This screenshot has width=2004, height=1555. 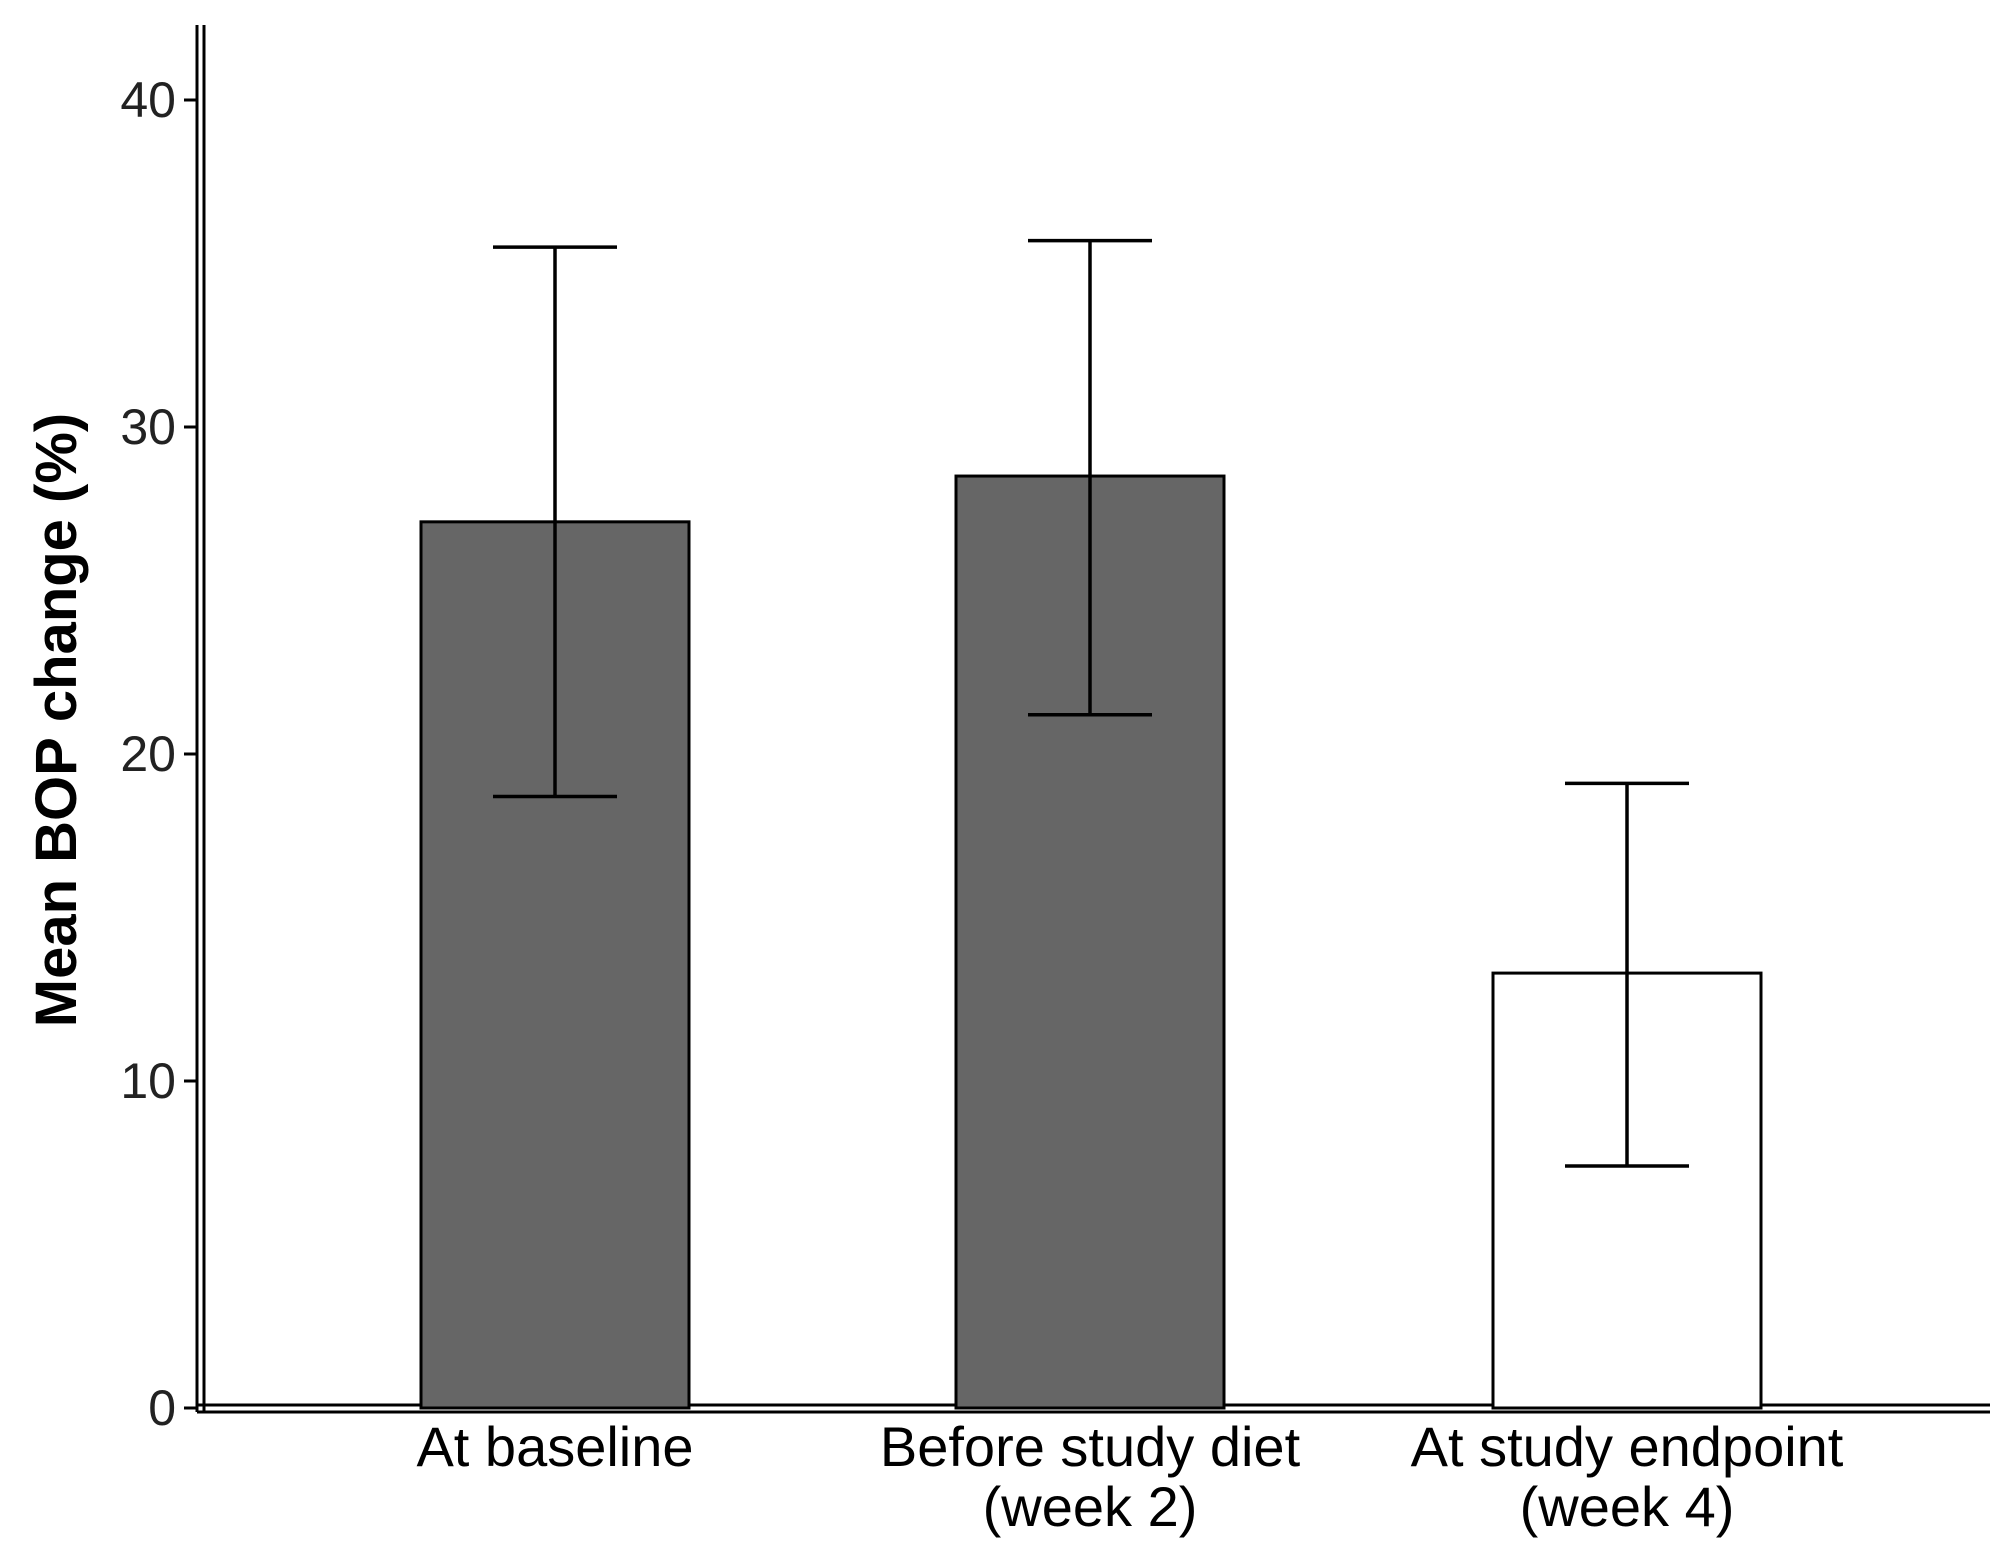 I want to click on y-tick-label: 10, so click(x=148, y=1081).